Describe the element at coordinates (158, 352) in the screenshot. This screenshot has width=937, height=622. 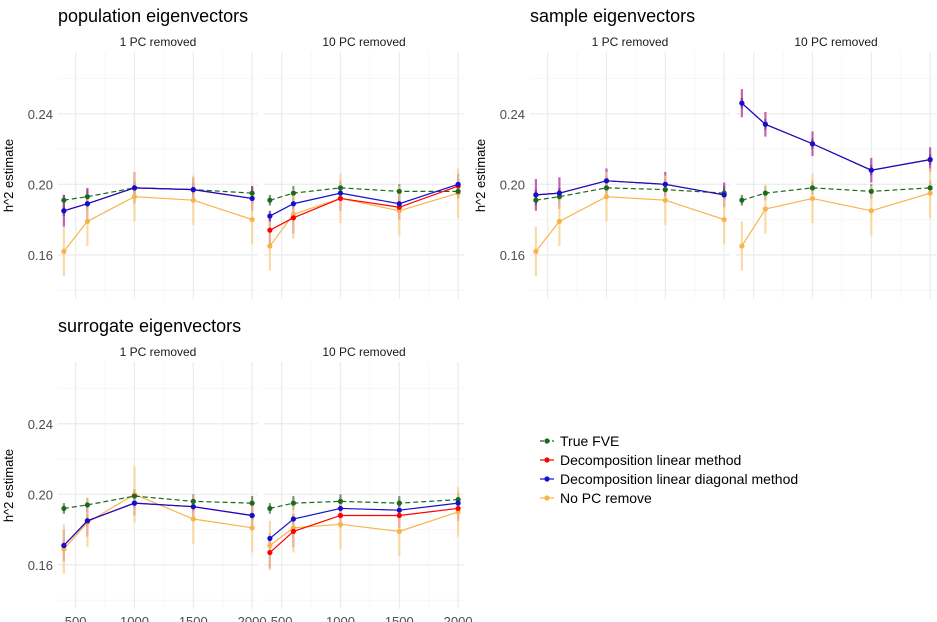
I see `facet-label: 1 PC removed` at that location.